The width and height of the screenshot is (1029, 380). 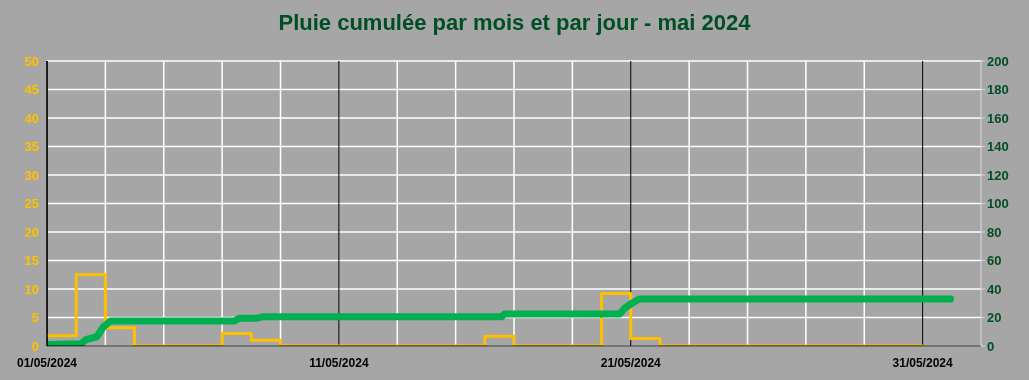 What do you see at coordinates (31, 175) in the screenshot?
I see `y-tick-label: 30` at bounding box center [31, 175].